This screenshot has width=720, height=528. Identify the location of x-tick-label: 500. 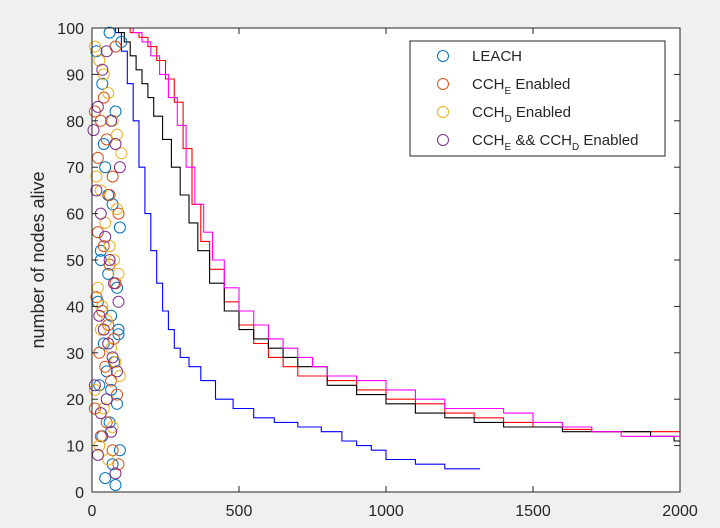
(239, 511).